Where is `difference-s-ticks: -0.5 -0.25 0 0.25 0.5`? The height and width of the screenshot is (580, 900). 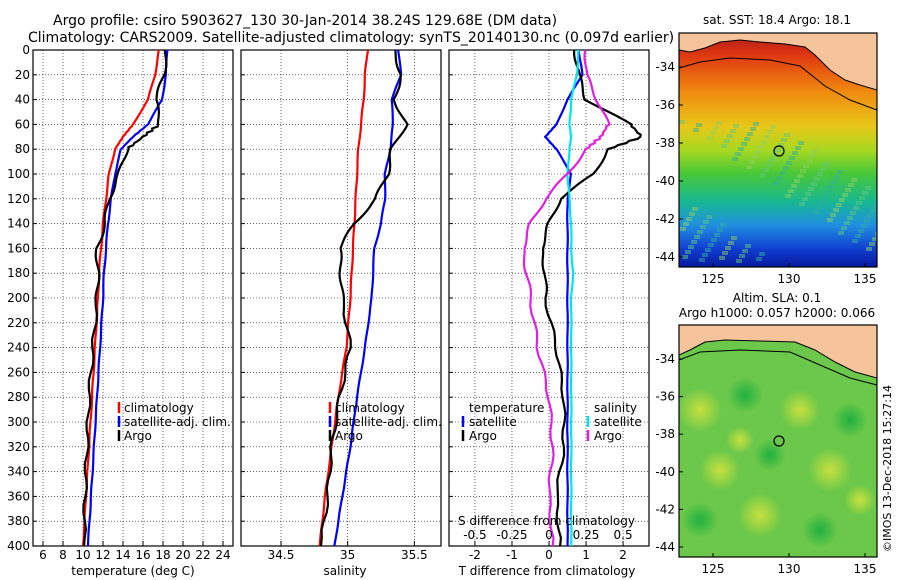 difference-s-ticks: -0.5 -0.25 0 0.25 0.5 is located at coordinates (547, 535).